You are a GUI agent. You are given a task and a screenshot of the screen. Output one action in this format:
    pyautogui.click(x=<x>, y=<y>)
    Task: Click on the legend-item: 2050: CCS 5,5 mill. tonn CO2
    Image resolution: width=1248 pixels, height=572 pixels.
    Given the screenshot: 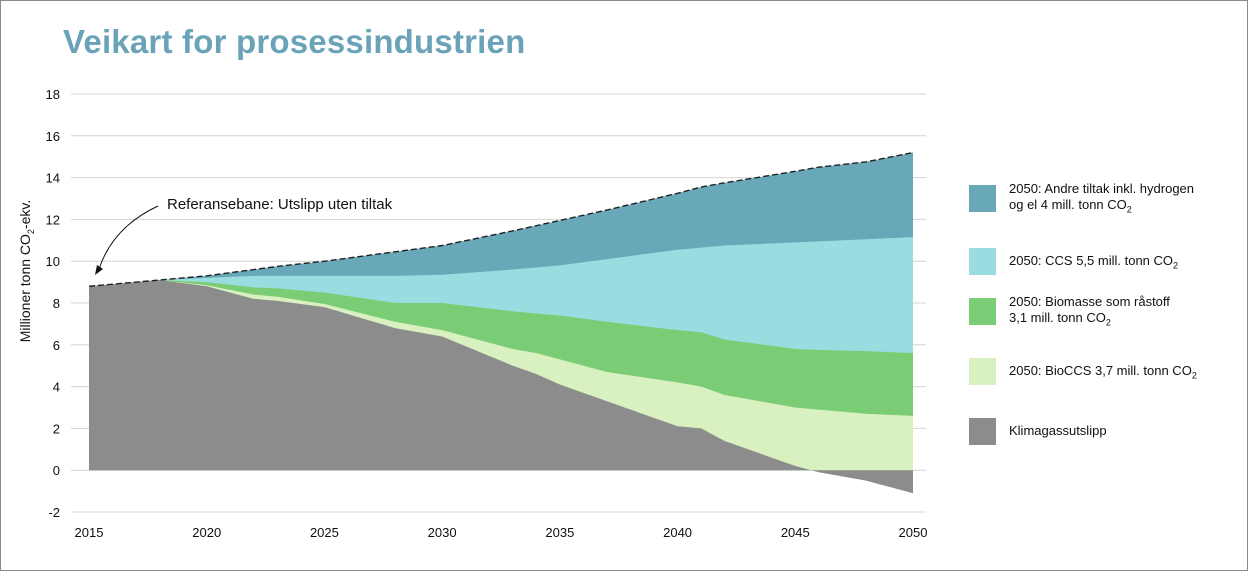 What is the action you would take?
    pyautogui.click(x=1104, y=264)
    